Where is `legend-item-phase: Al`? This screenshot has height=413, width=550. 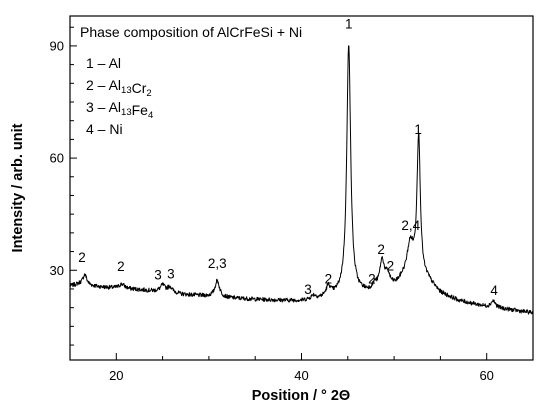
legend-item-phase: Al is located at coordinates (115, 63).